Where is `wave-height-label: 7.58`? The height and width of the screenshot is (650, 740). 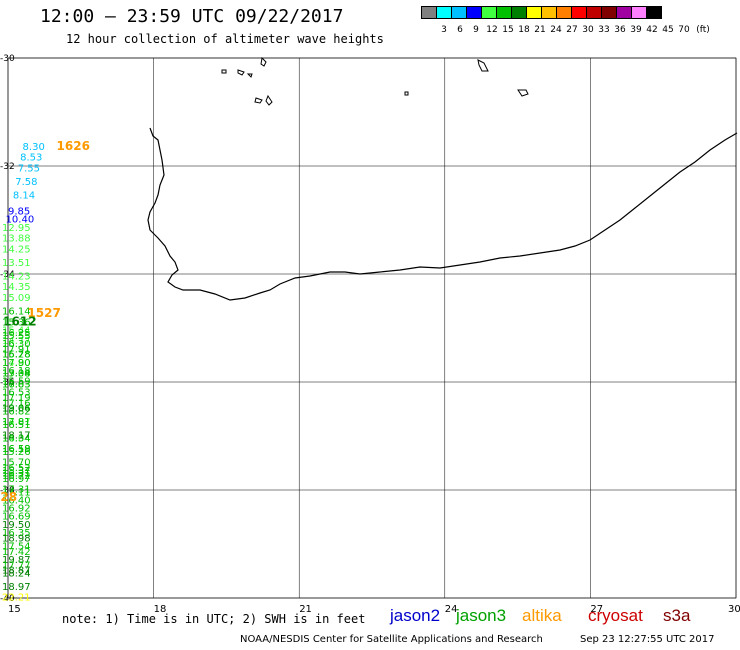 wave-height-label: 7.58 is located at coordinates (26, 182).